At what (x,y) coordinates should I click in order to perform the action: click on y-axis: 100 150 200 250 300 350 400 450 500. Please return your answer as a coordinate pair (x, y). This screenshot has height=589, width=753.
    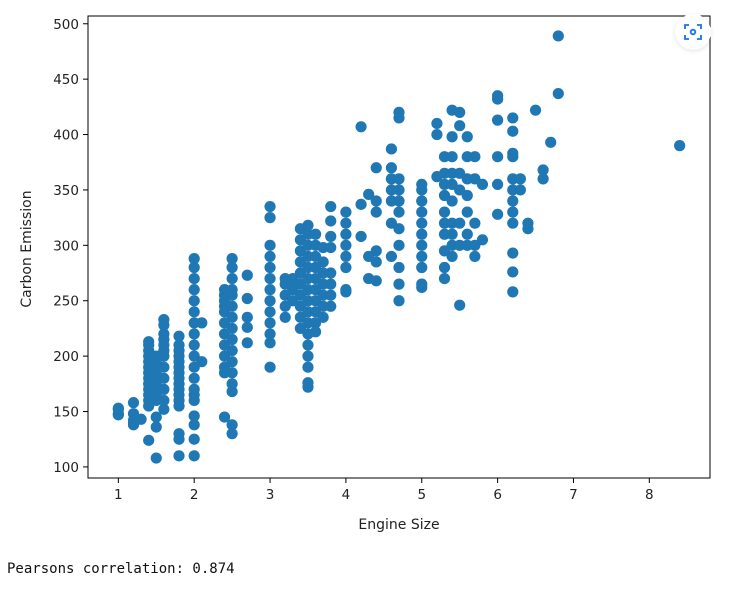
    Looking at the image, I should click on (70, 246).